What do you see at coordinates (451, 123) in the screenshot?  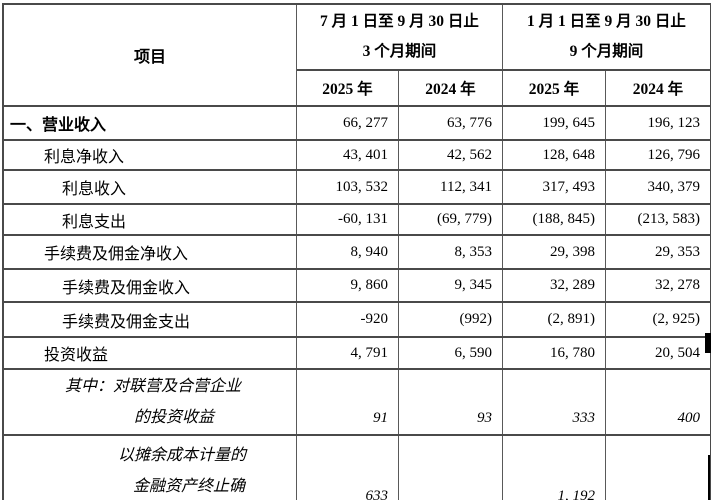 I see `value-cell: 63, 776` at bounding box center [451, 123].